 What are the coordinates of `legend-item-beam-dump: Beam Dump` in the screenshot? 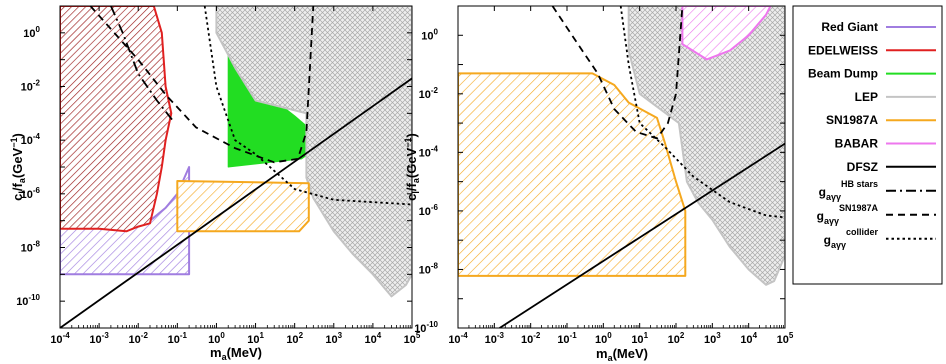 It's located at (872, 74).